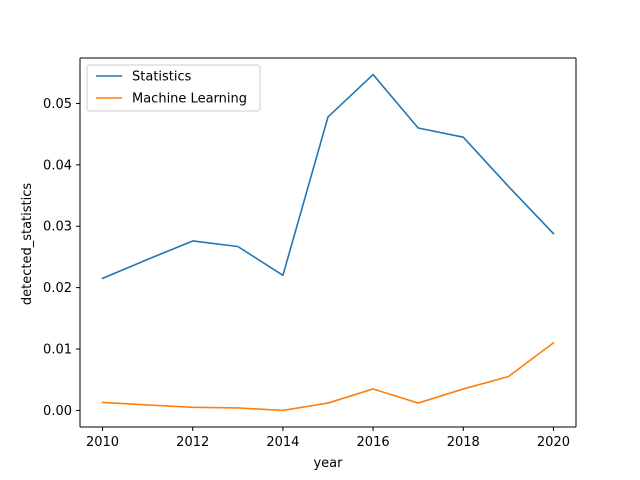 This screenshot has height=480, width=640. I want to click on y-axis-ticks: 0.00 0.01 0.02 0.03 0.04 0.05, so click(61, 258).